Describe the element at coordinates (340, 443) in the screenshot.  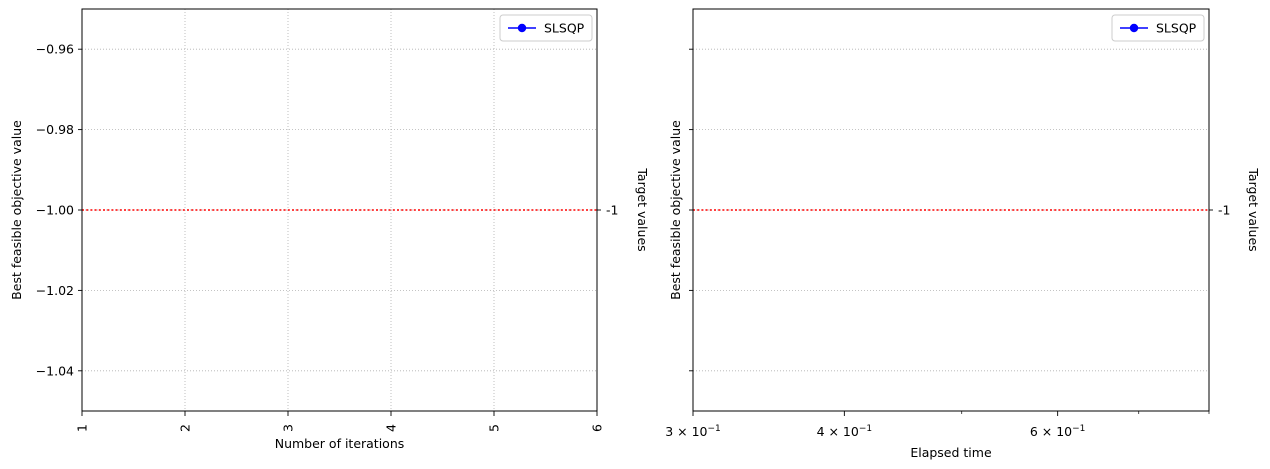
I see `x-axis-label: Number of iterations` at that location.